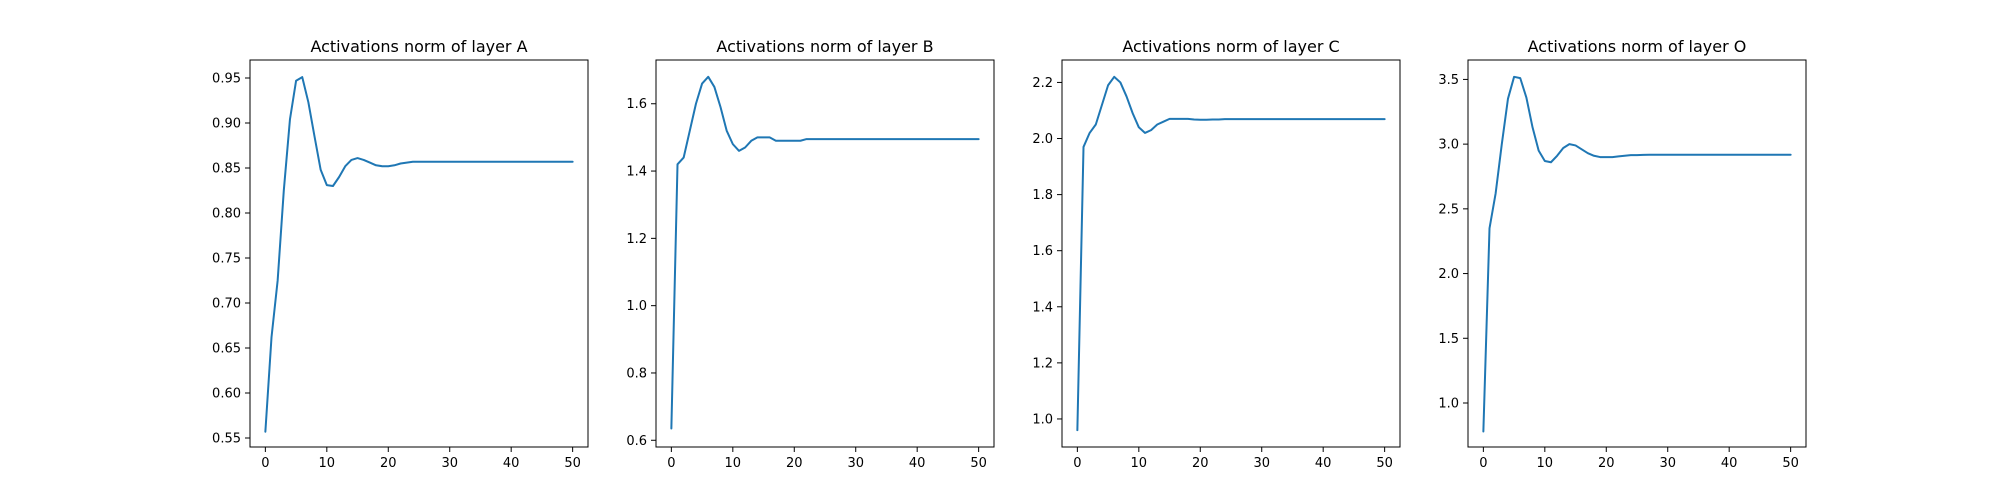  I want to click on y-tick-label: 0.90, so click(226, 124).